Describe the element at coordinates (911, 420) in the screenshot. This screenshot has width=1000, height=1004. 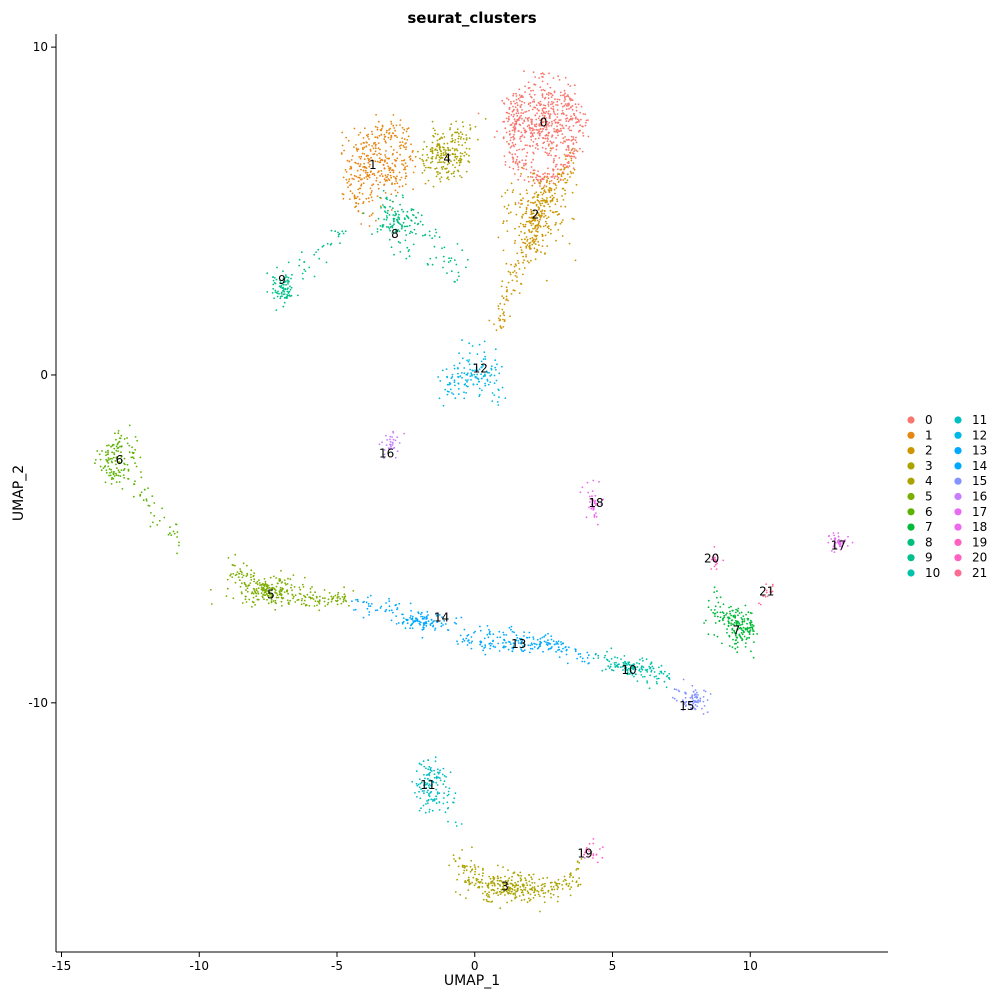
I see `legend-key` at that location.